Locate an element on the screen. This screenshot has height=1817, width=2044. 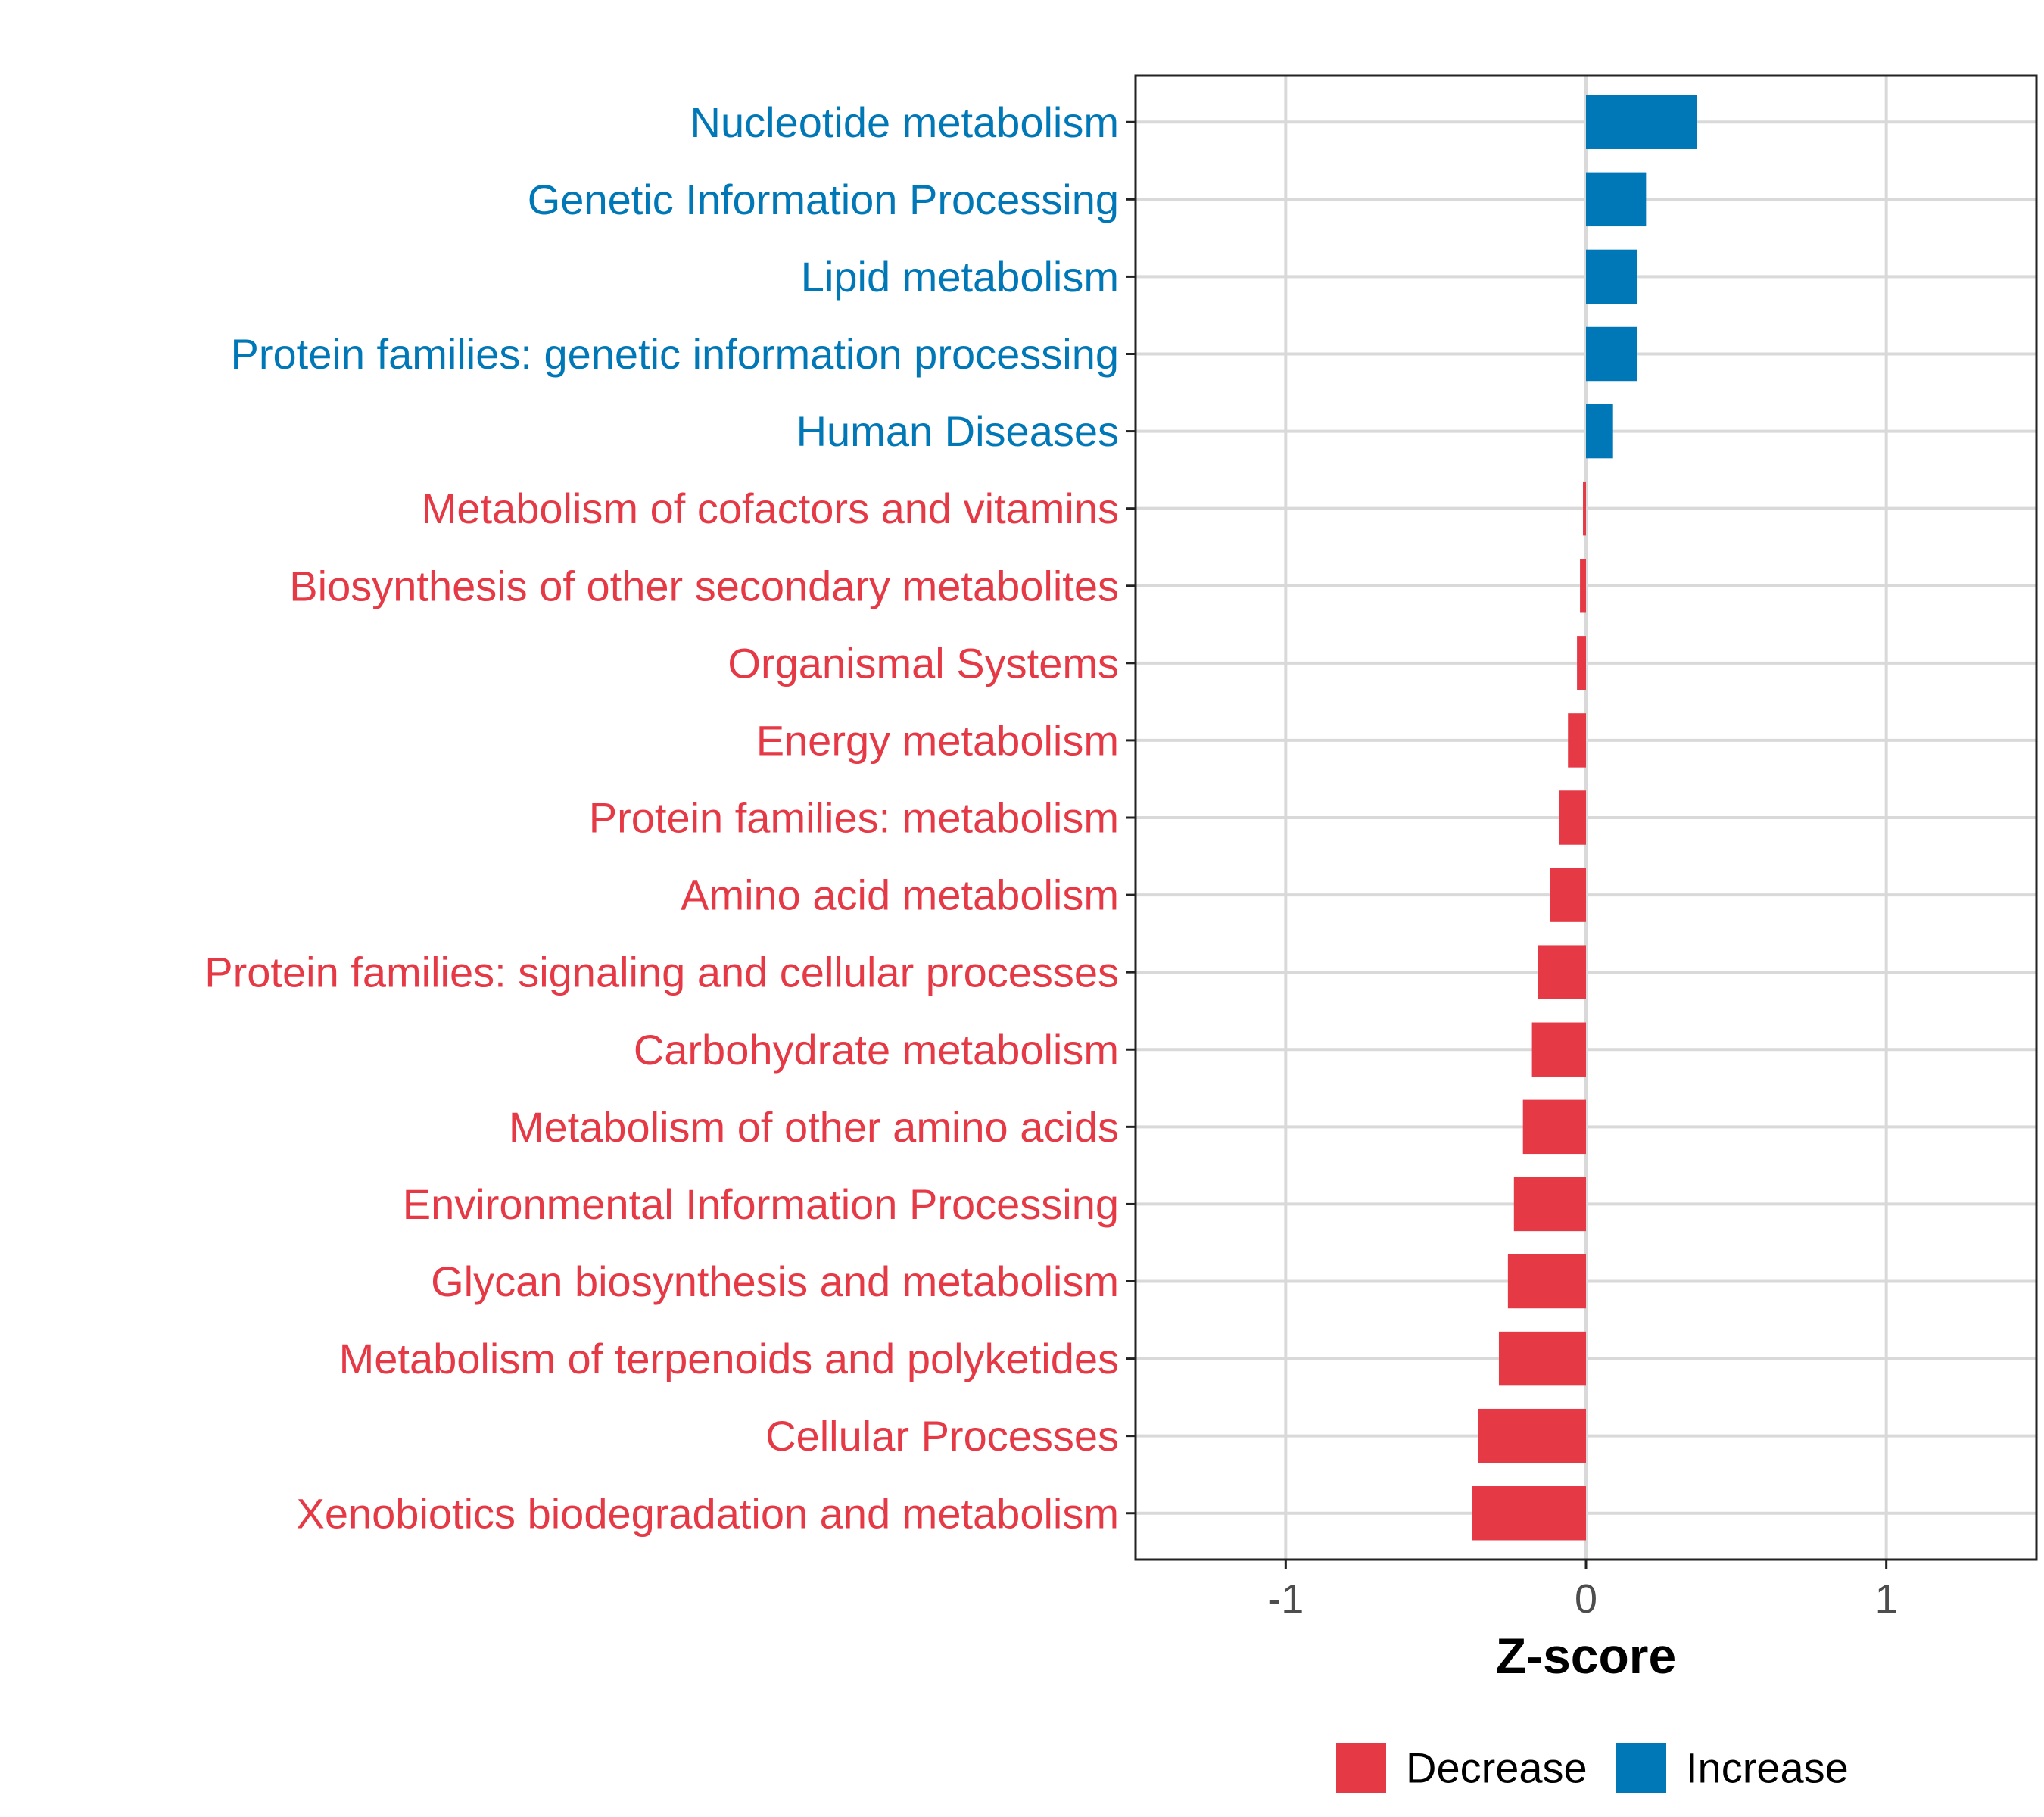
category-label: Environmental Information Processing is located at coordinates (761, 1204).